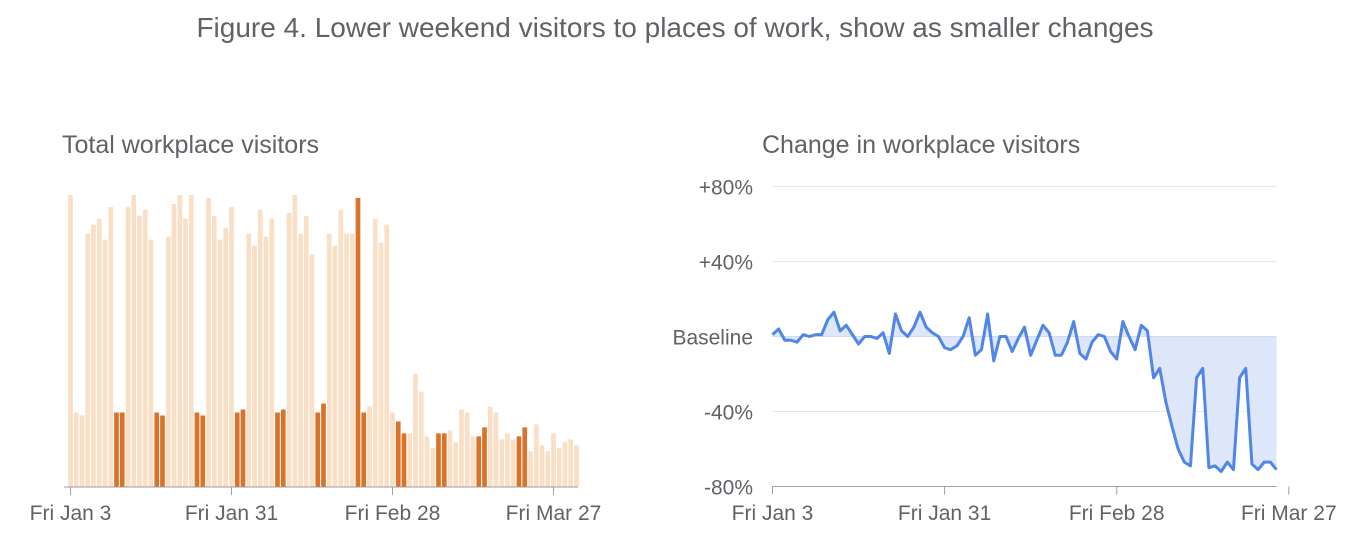  What do you see at coordinates (191, 145) in the screenshot?
I see `bar-chart-title: Total workplace visitors` at bounding box center [191, 145].